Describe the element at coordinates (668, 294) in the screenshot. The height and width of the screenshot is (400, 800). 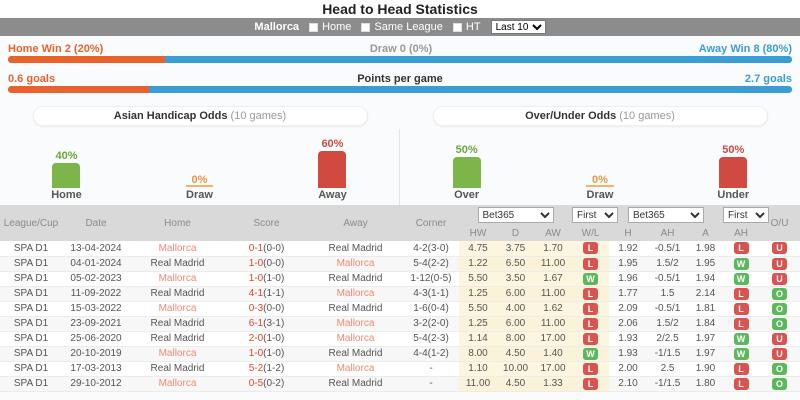
I see `cell-ah-line: 1.5` at that location.